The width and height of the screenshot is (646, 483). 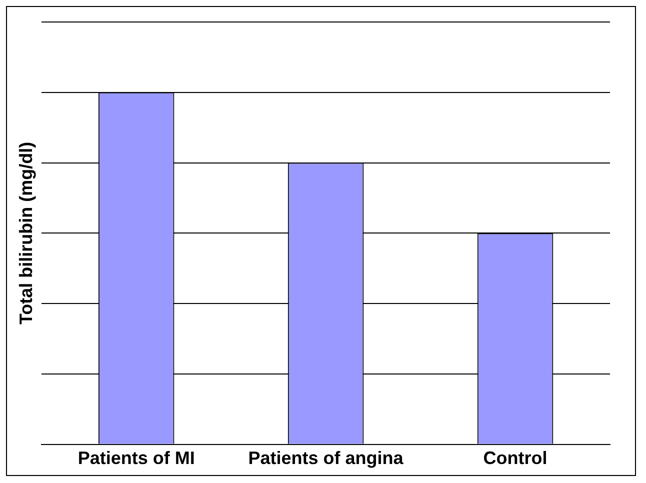 I want to click on x-tick-label: Patients of MI, so click(x=136, y=458).